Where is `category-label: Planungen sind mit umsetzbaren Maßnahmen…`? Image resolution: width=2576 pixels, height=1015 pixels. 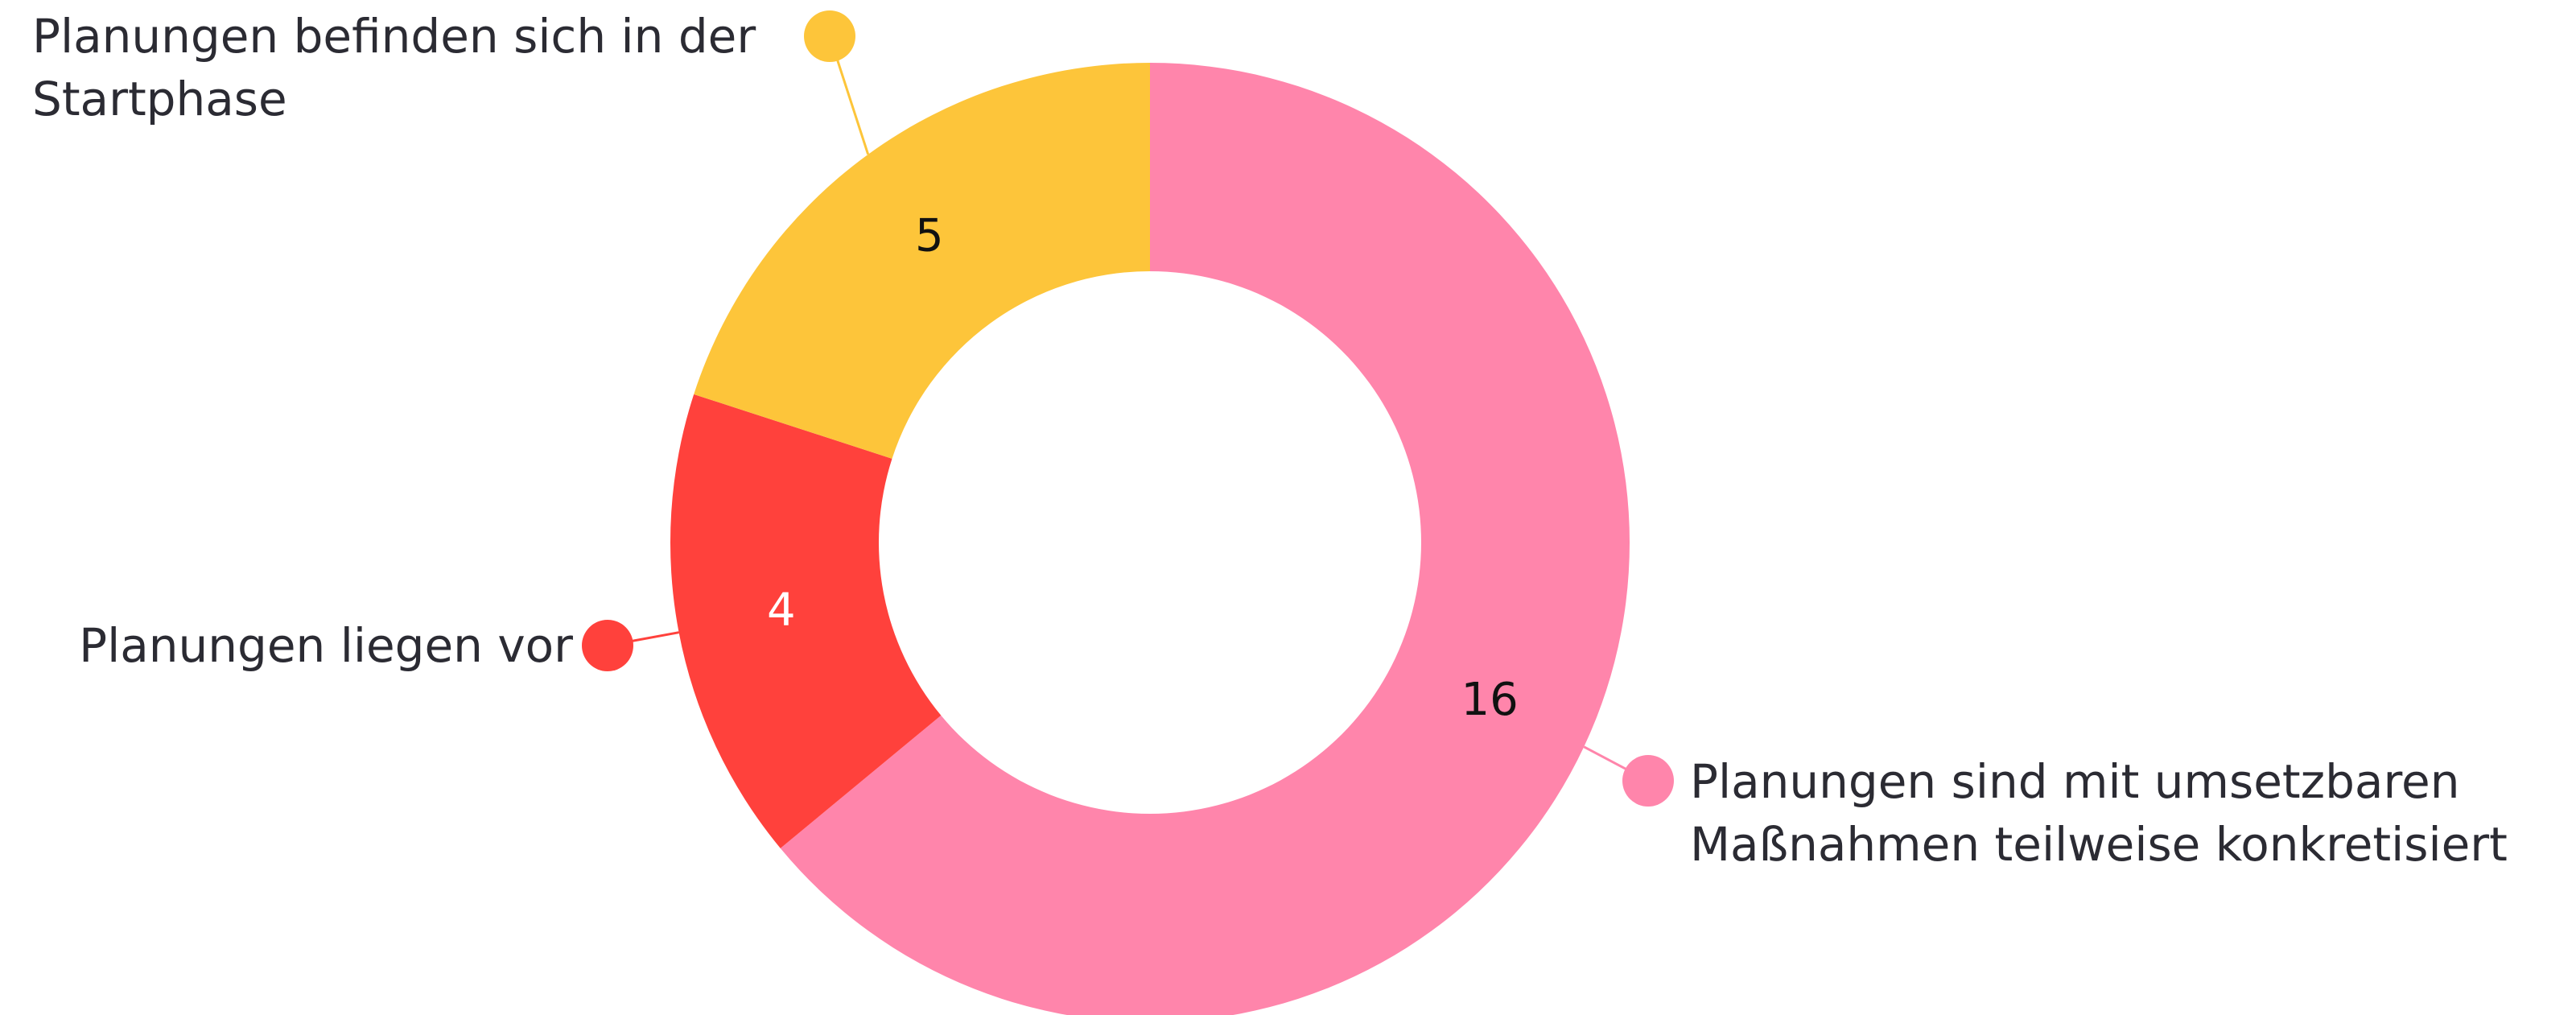 category-label: Planungen sind mit umsetzbaren Maßnahmen… is located at coordinates (2099, 813).